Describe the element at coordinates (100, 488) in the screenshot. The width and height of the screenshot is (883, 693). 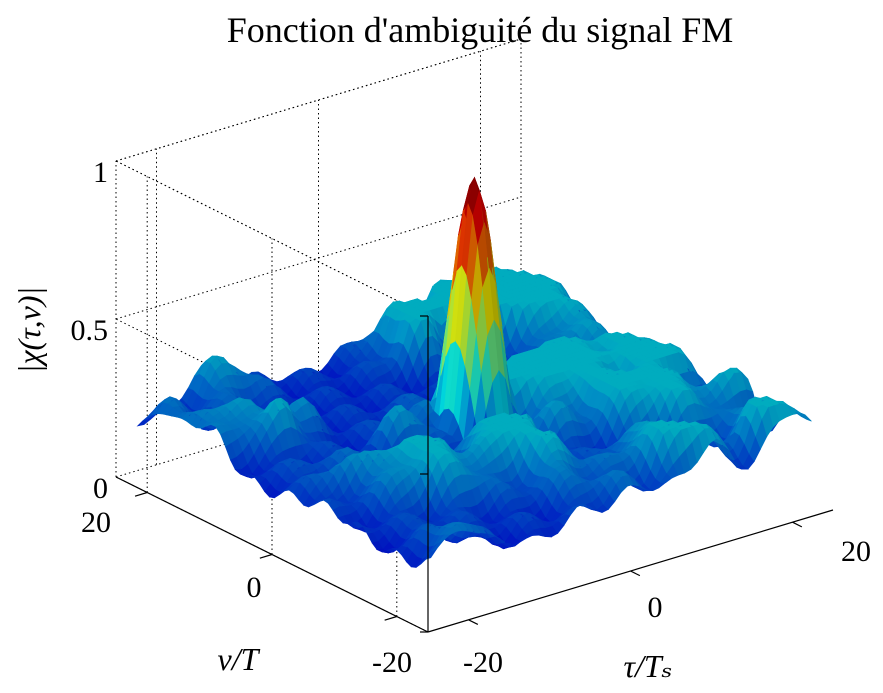
I see `z-tick-label-0: 0` at that location.